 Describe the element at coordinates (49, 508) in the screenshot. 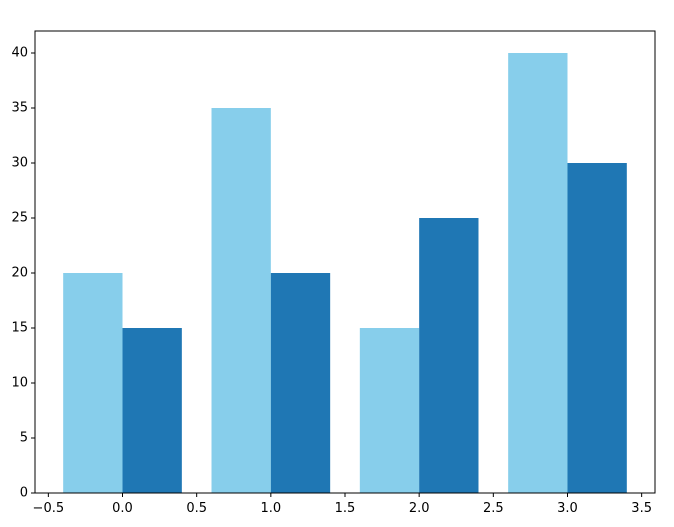

I see `x-tick-label: −0.5` at that location.